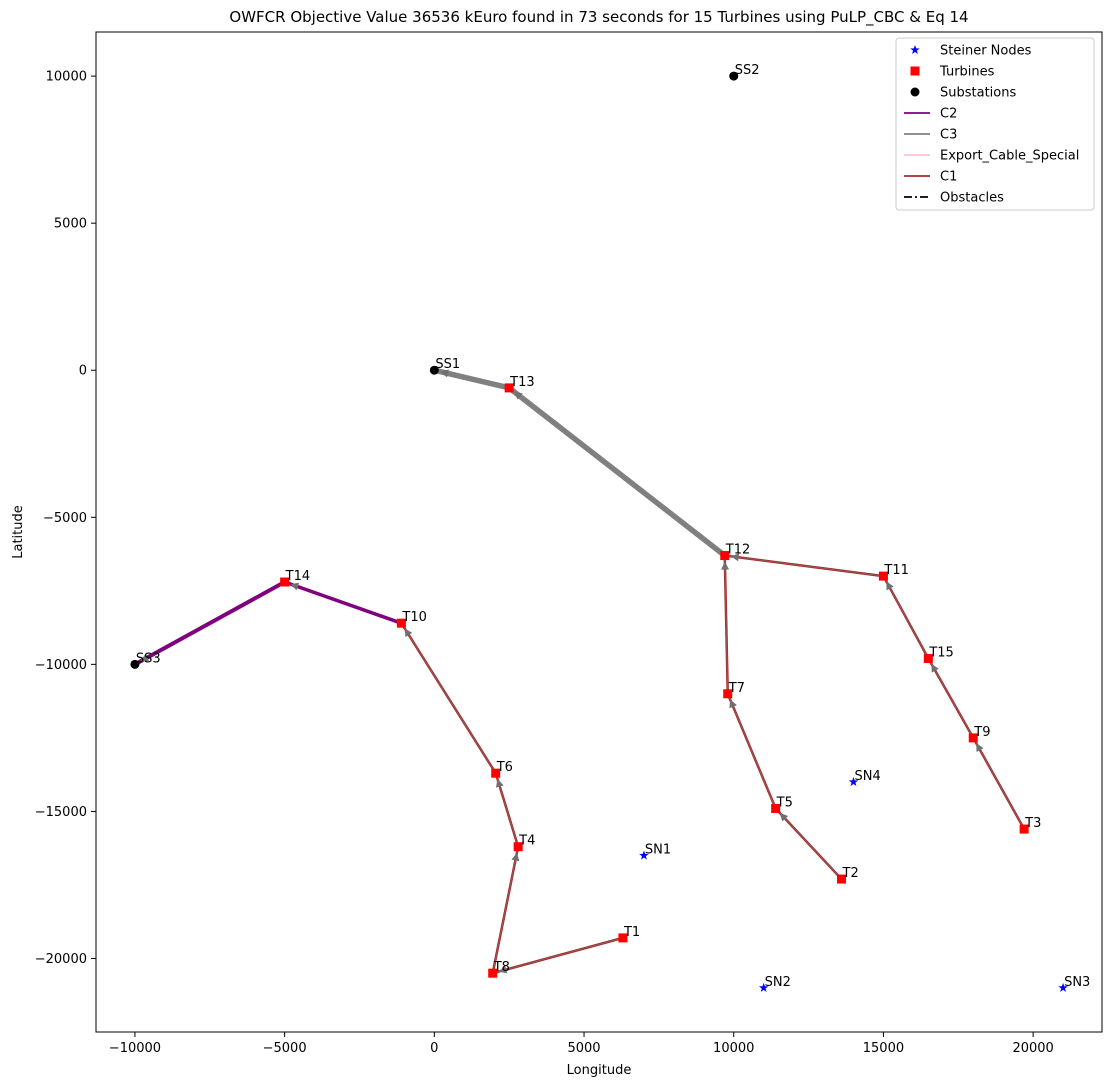  I want to click on point-label-ss2: SS2, so click(747, 70).